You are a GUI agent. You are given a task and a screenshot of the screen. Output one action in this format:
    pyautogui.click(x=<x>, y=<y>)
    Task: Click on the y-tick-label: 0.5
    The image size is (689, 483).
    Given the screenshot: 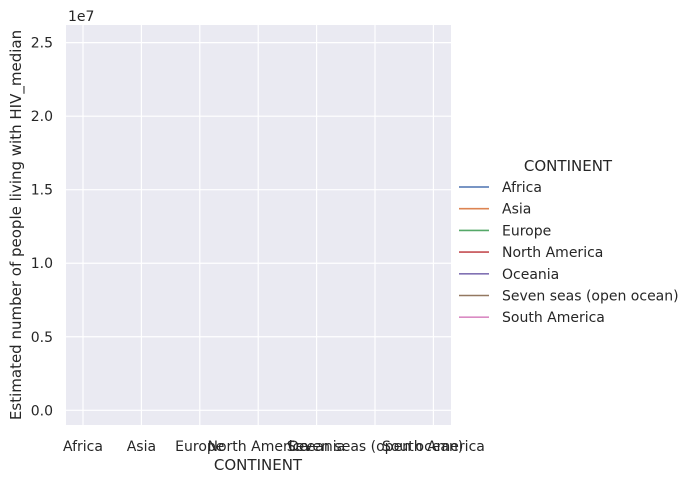 What is the action you would take?
    pyautogui.click(x=42, y=338)
    